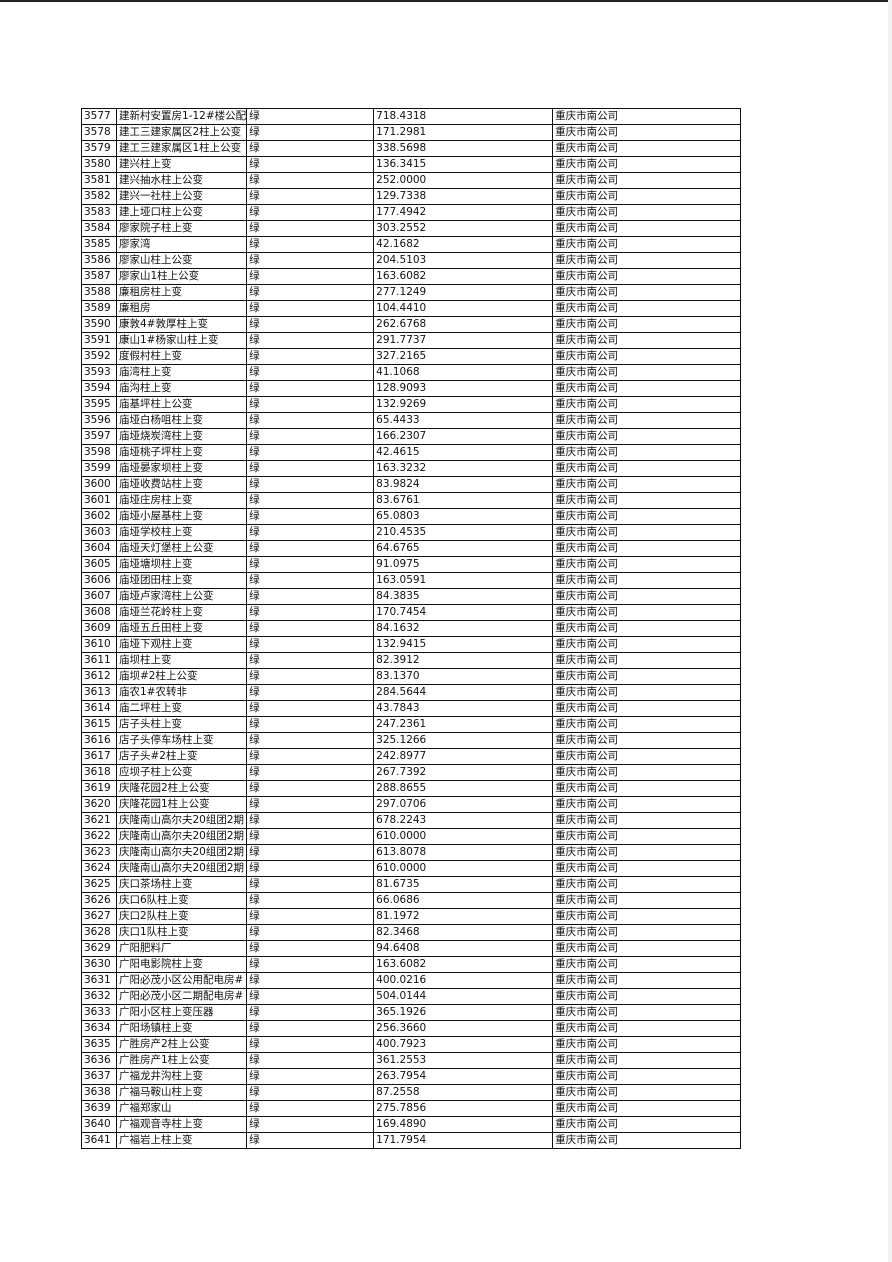  What do you see at coordinates (411, 196) in the screenshot?
I see `table-row: 3582 建兴一社柱上公变绿 129.7338 重庆市南公司` at bounding box center [411, 196].